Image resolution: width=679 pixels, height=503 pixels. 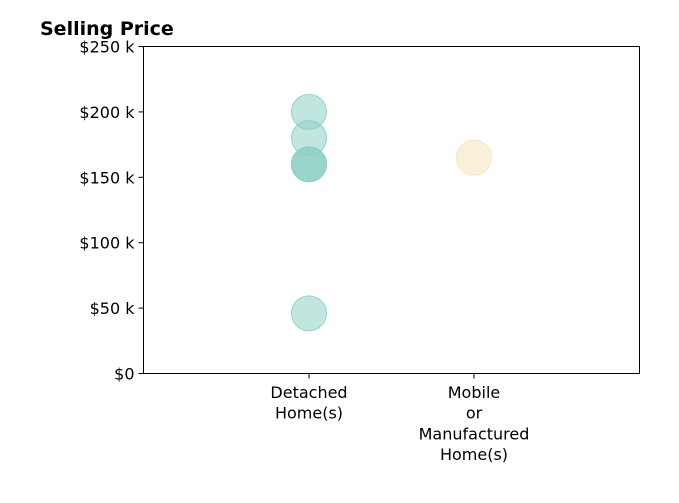 I want to click on x-tick-label: Mobile or Manufactured Home(s), so click(x=474, y=423).